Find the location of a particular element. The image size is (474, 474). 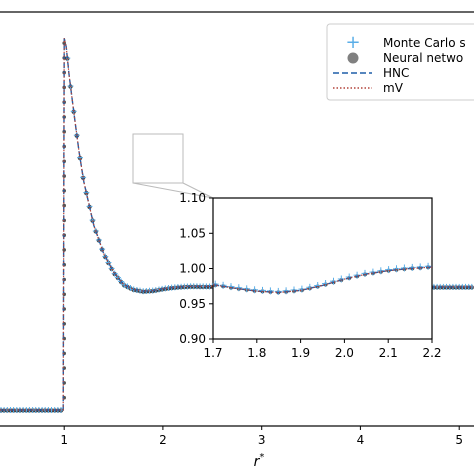

inset-x-tick-label: 2.1 is located at coordinates (388, 353).